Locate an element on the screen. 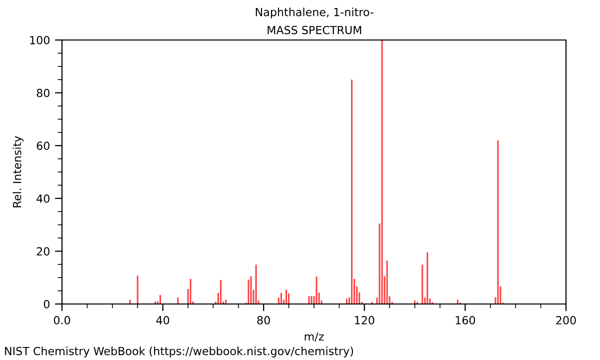 The width and height of the screenshot is (600, 360). y-tick-label: 80 is located at coordinates (43, 93).